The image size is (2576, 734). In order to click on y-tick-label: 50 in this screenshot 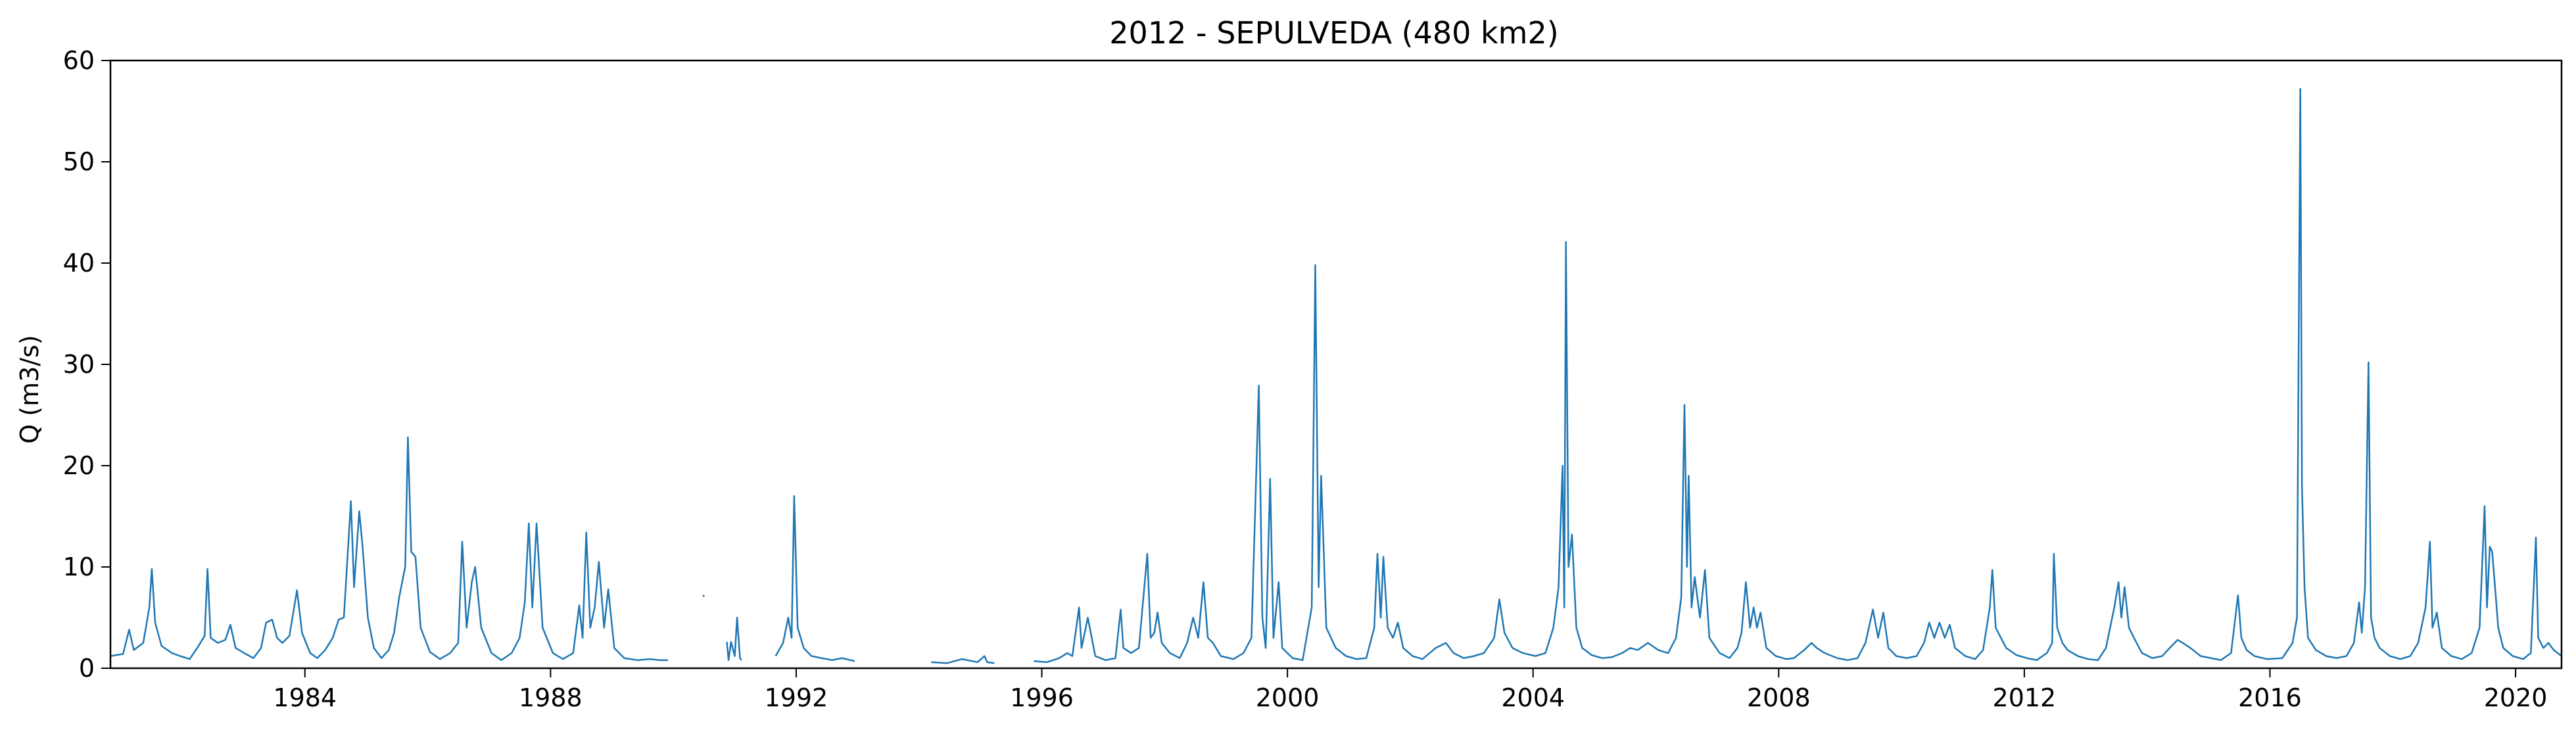, I will do `click(79, 161)`.